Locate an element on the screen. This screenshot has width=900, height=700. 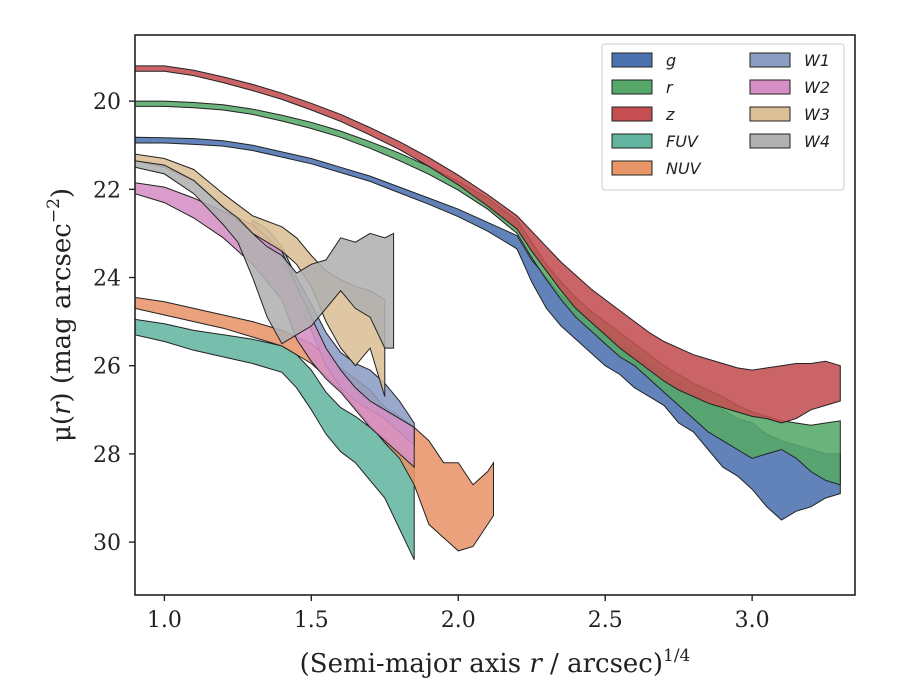
y-tick-label: 22 is located at coordinates (107, 190).